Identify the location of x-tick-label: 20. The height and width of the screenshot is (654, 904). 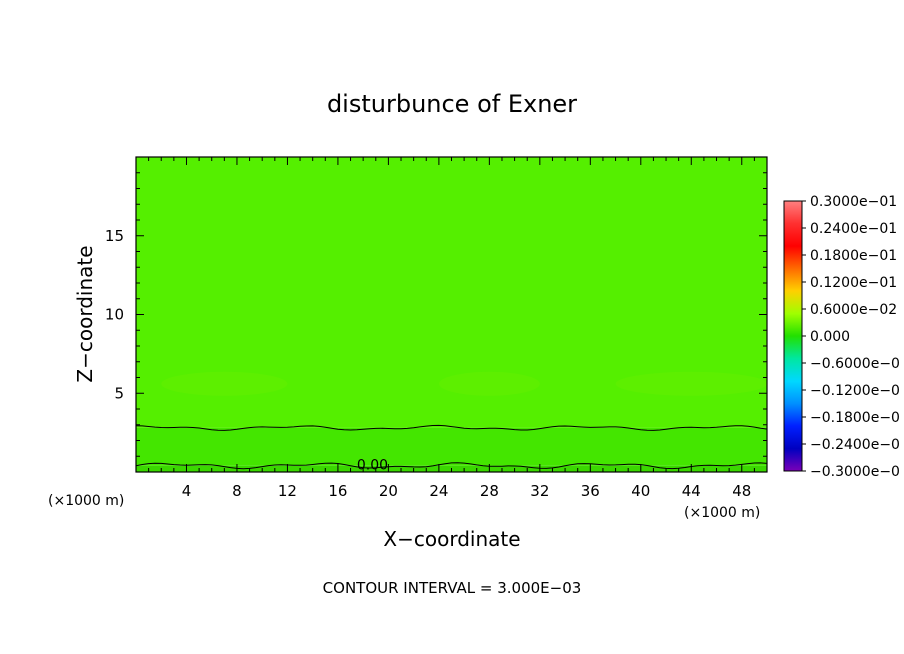
(388, 491).